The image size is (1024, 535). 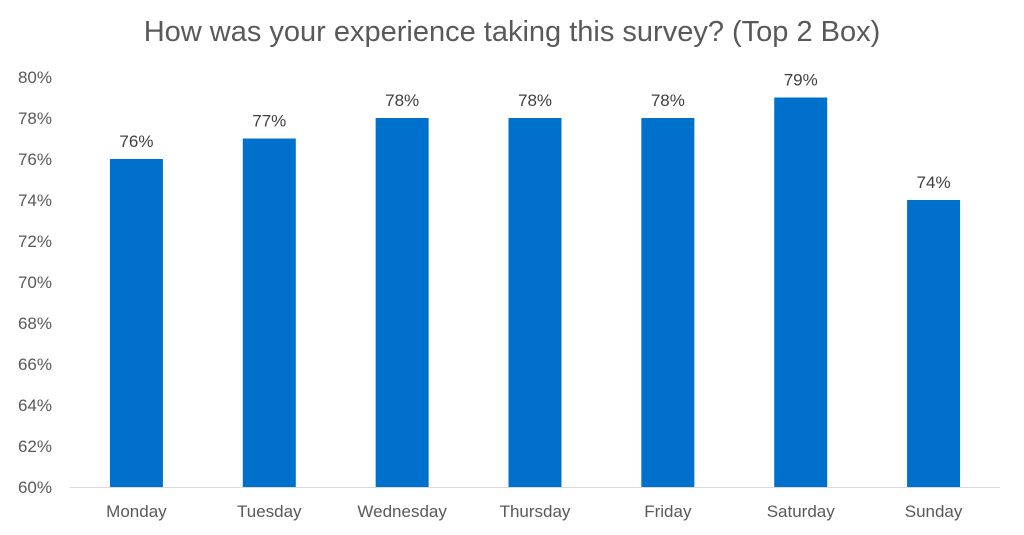 What do you see at coordinates (269, 121) in the screenshot?
I see `data-label: 77%` at bounding box center [269, 121].